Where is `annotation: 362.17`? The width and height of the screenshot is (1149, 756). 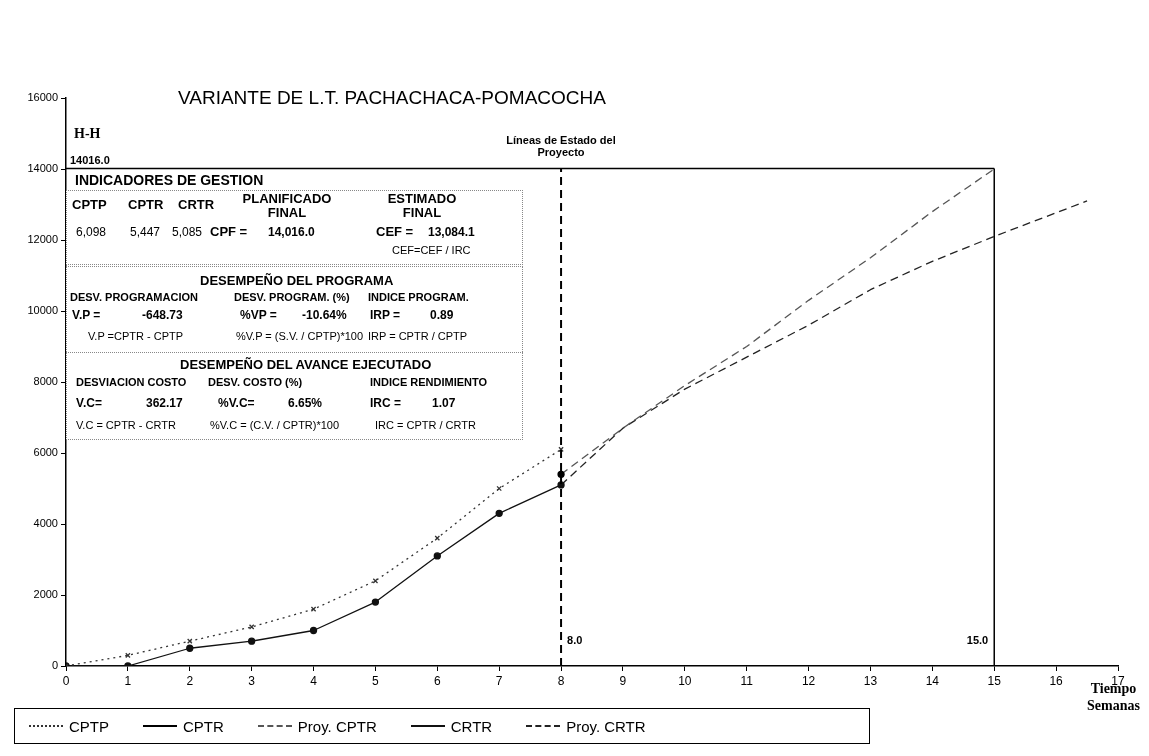 annotation: 362.17 is located at coordinates (164, 403).